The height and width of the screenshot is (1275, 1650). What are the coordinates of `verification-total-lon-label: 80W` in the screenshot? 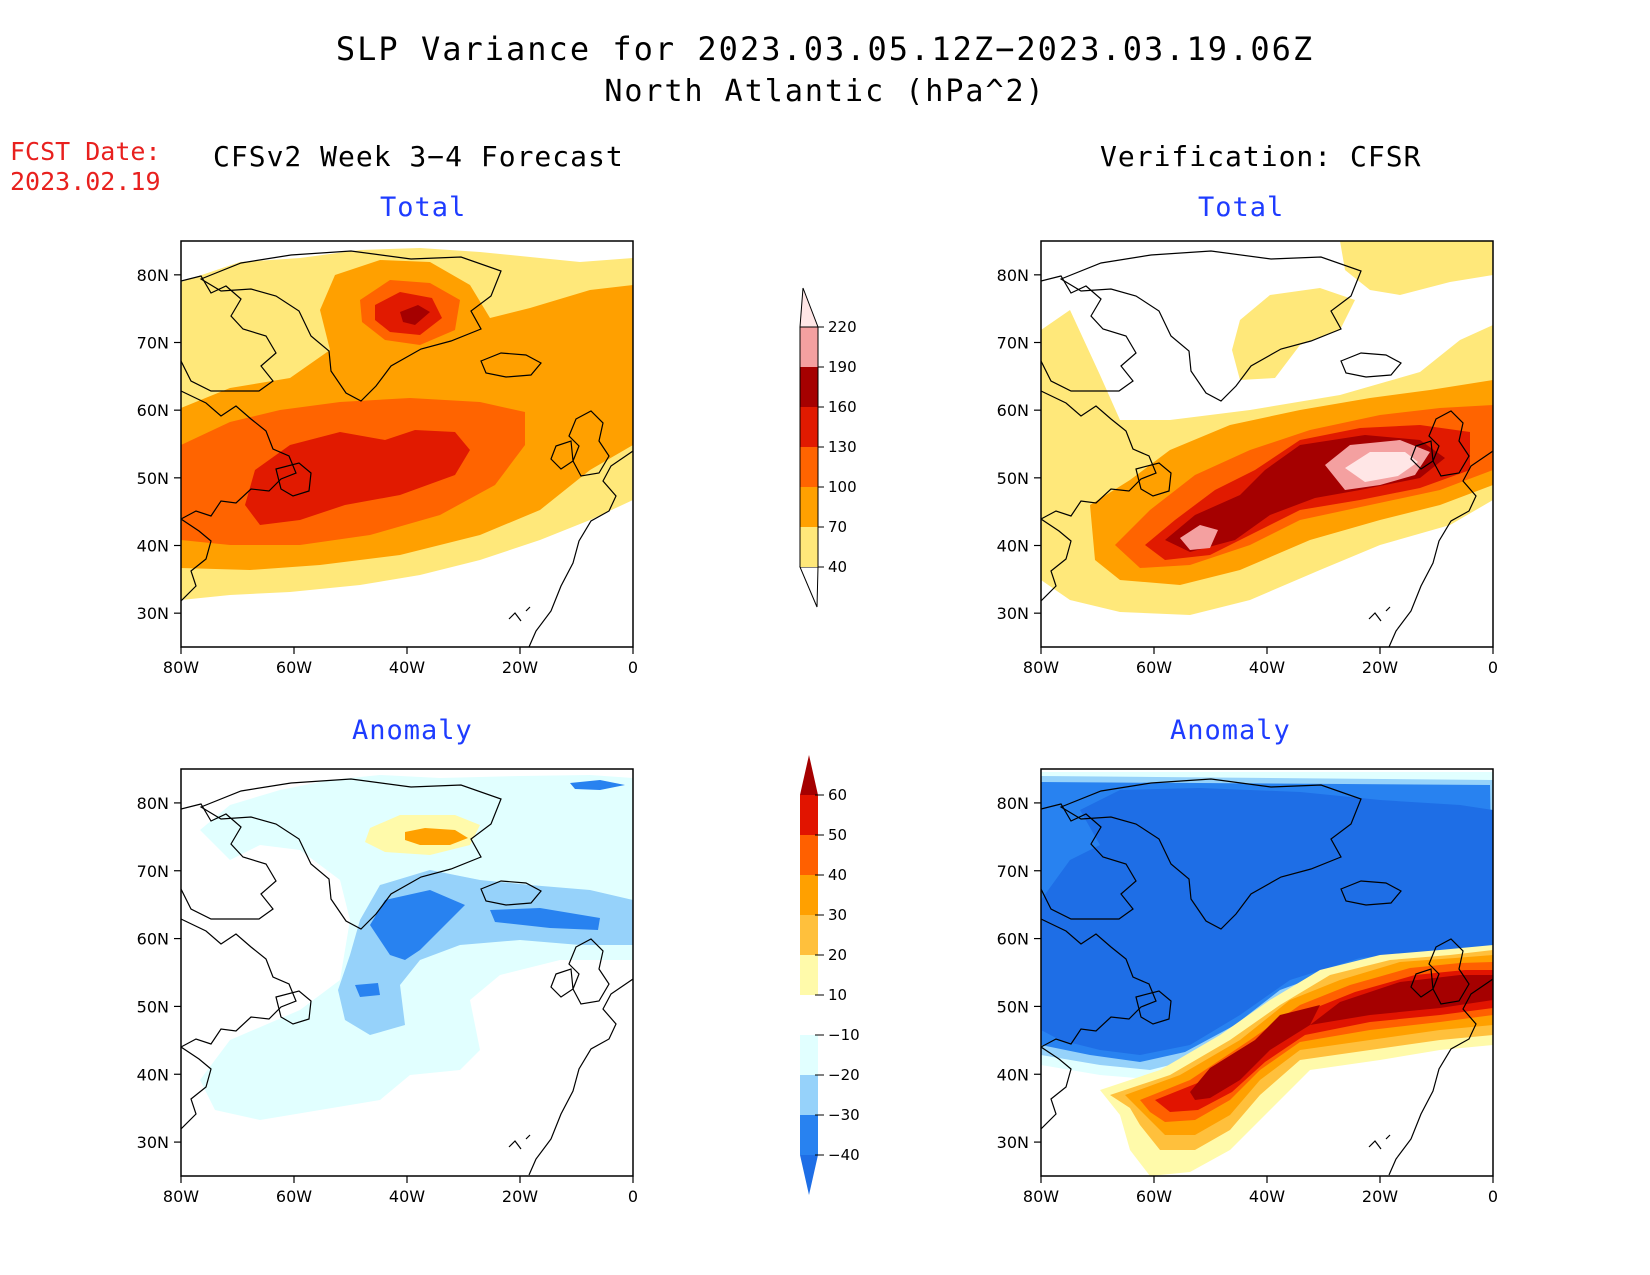 It's located at (1041, 667).